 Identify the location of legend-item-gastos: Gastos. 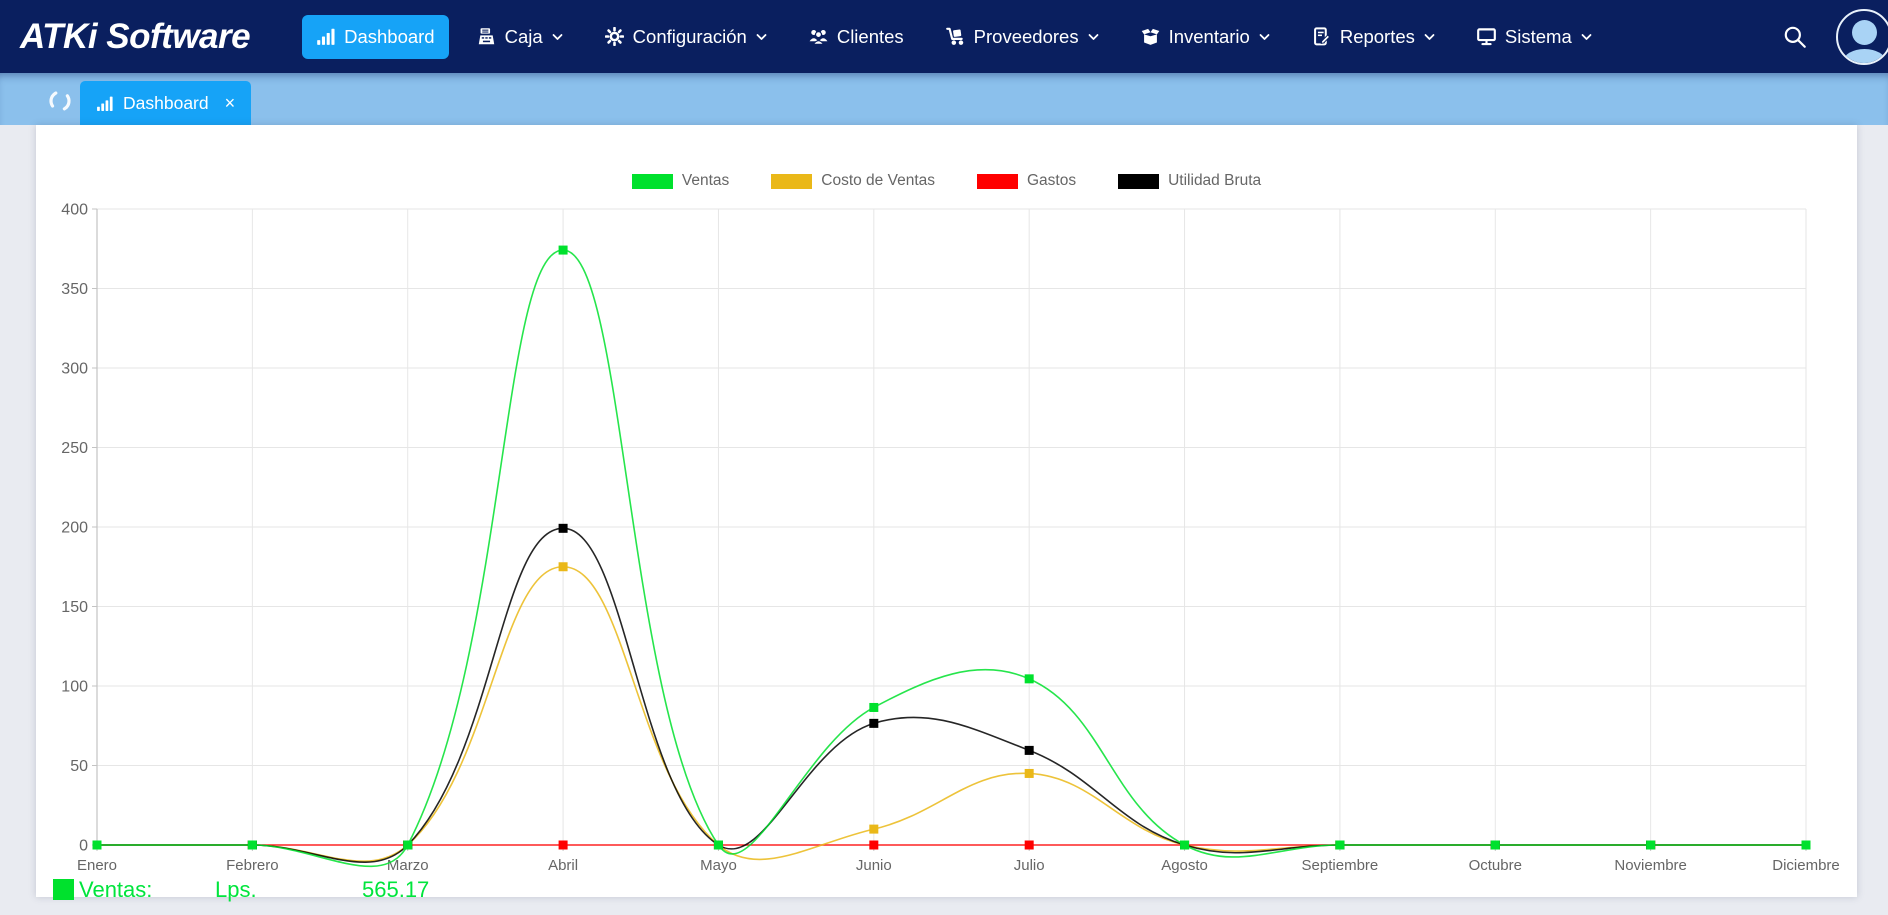
(1026, 181).